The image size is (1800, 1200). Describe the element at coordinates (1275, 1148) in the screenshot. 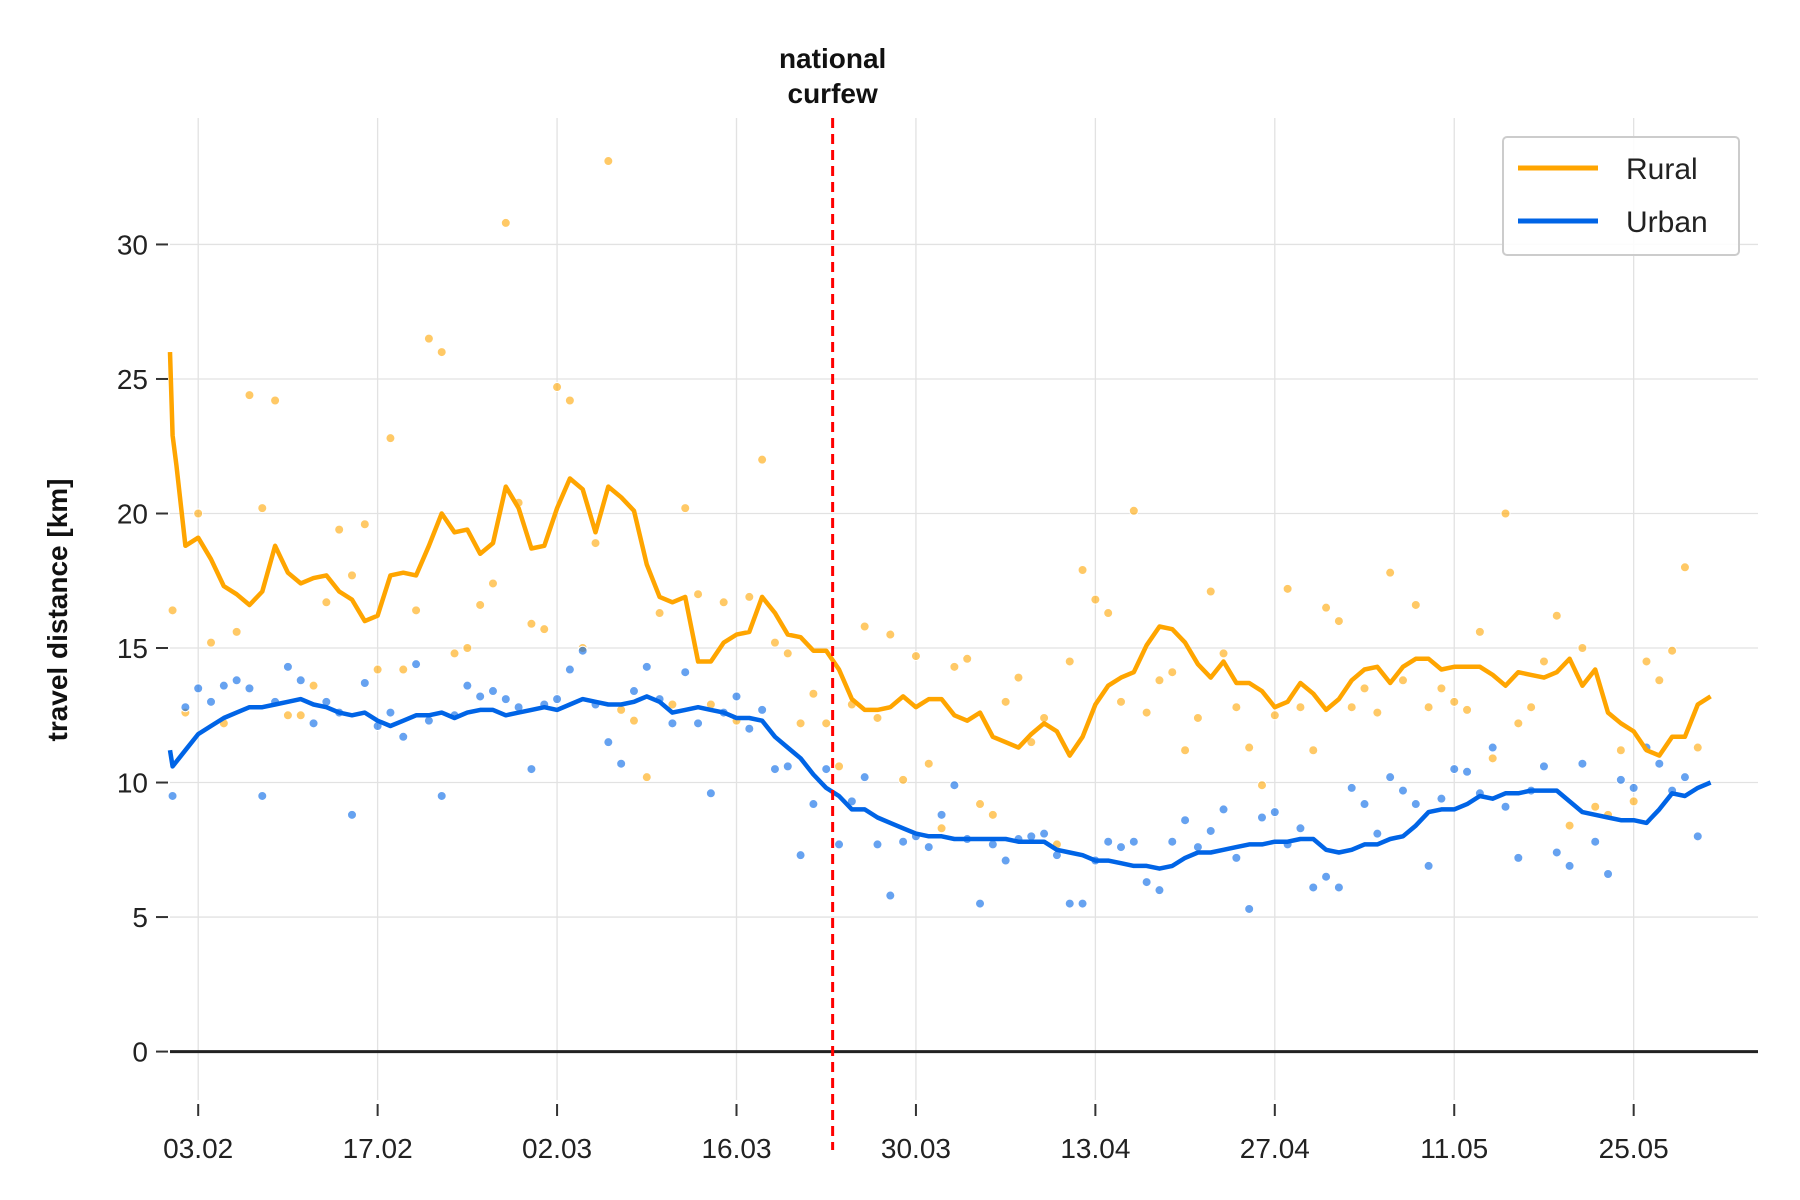

I see `x-tick-label: 27.04` at that location.